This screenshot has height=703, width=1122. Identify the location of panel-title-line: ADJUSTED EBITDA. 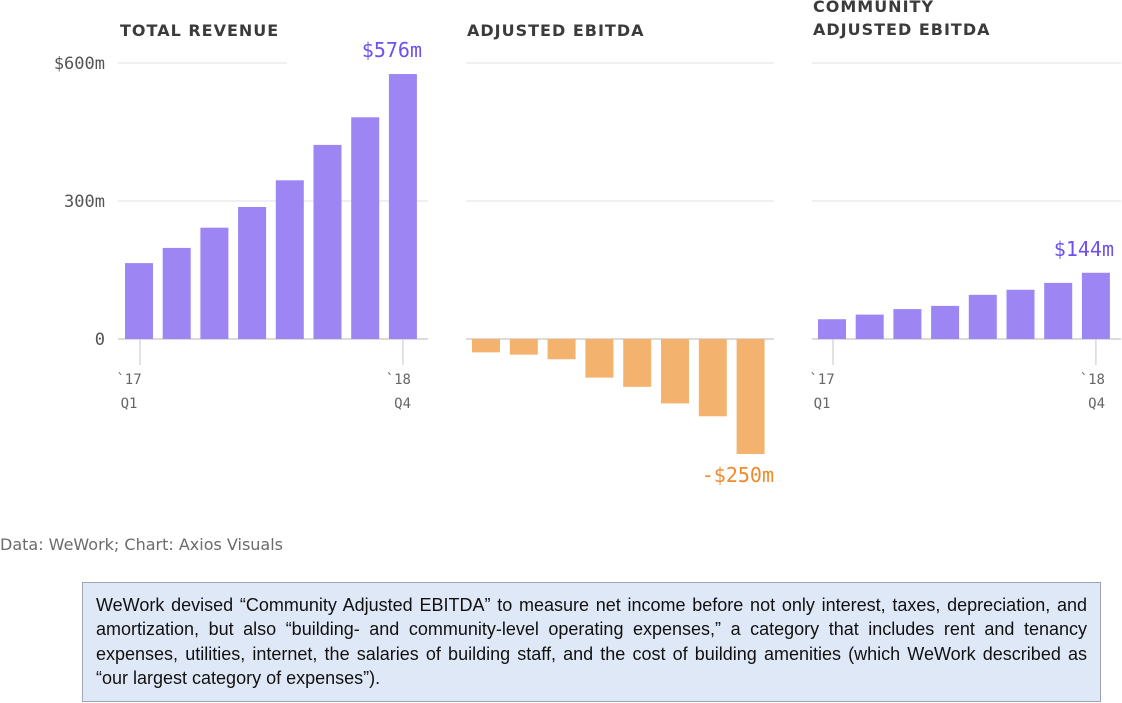
(901, 29).